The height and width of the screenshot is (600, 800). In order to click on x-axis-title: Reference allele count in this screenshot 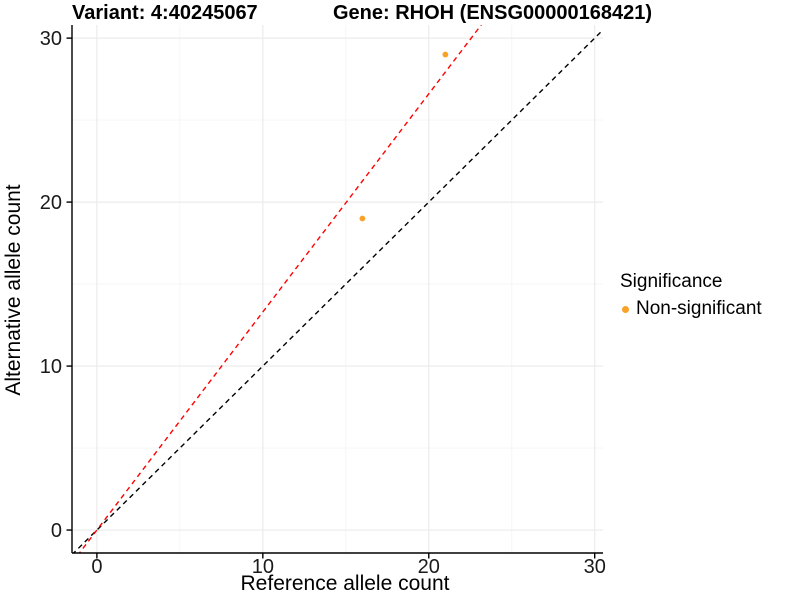, I will do `click(345, 583)`.